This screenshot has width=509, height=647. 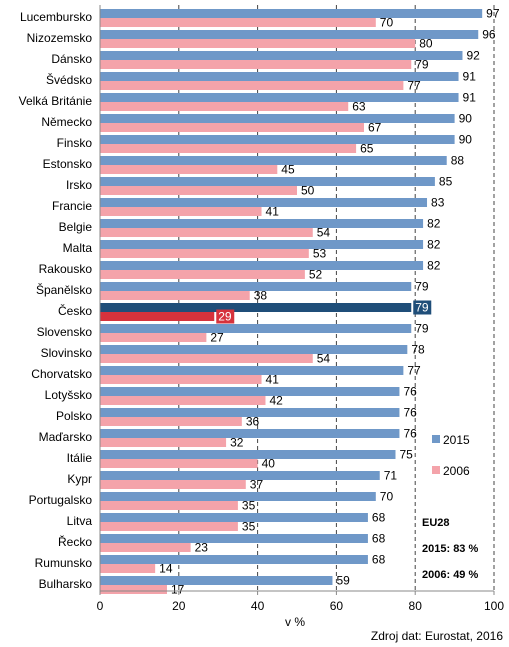 What do you see at coordinates (80, 521) in the screenshot?
I see `category-label: Litva` at bounding box center [80, 521].